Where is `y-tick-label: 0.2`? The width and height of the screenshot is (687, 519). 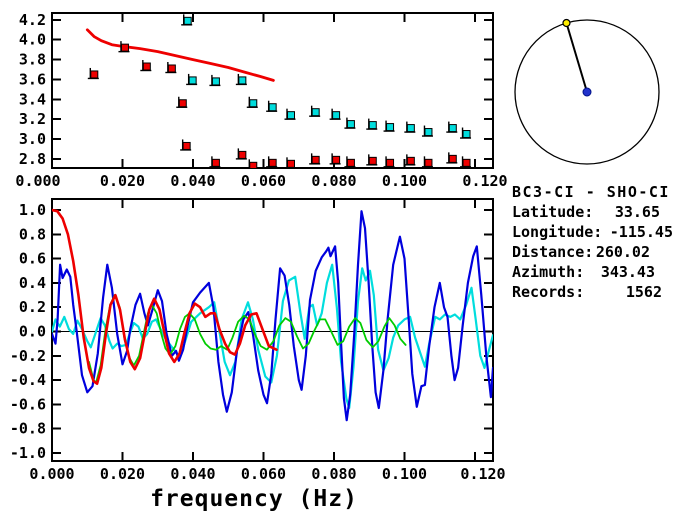 y-tick-label: 0.2 is located at coordinates (32, 307).